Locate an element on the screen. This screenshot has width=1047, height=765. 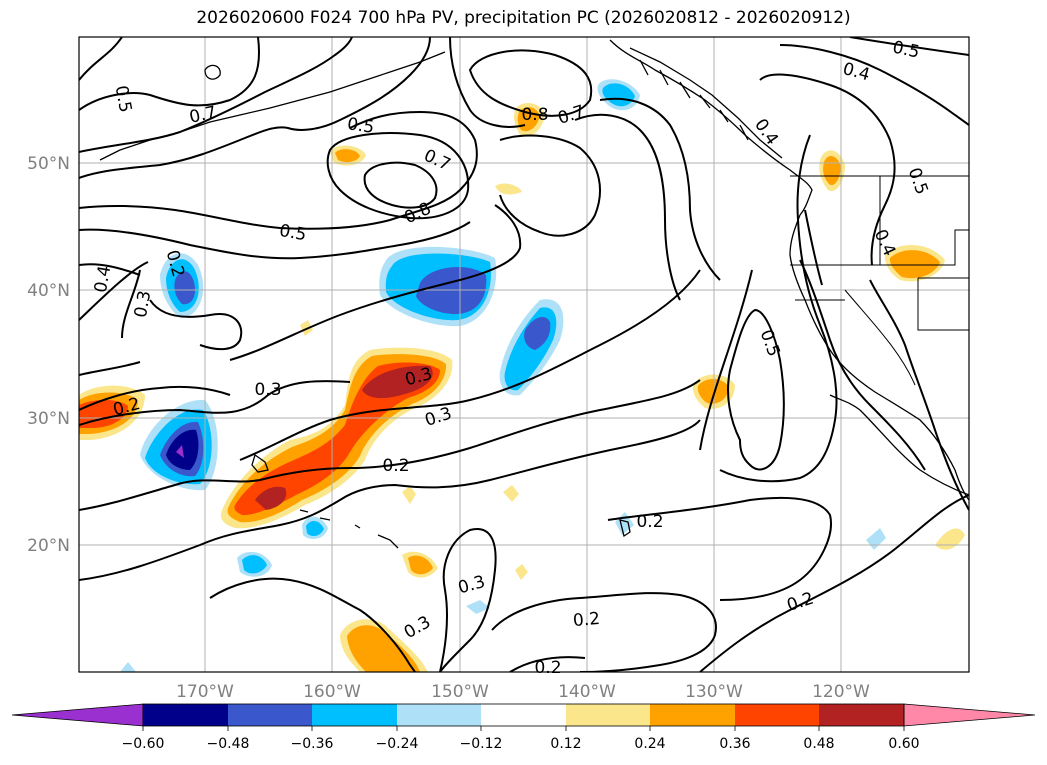
contour-label: 0.8 is located at coordinates (534, 115).